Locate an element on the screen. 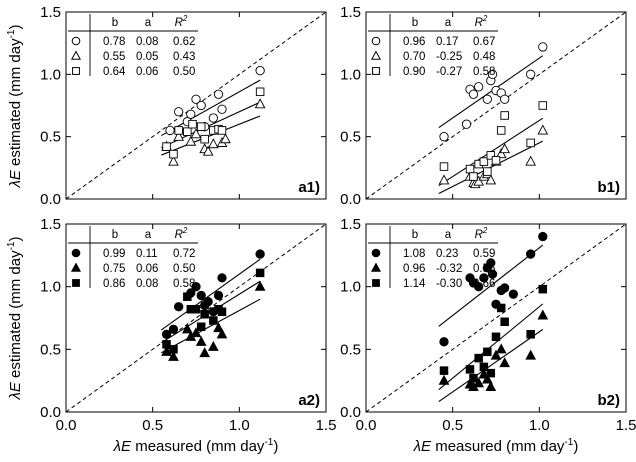  table-cell: 0.66 is located at coordinates (484, 284).